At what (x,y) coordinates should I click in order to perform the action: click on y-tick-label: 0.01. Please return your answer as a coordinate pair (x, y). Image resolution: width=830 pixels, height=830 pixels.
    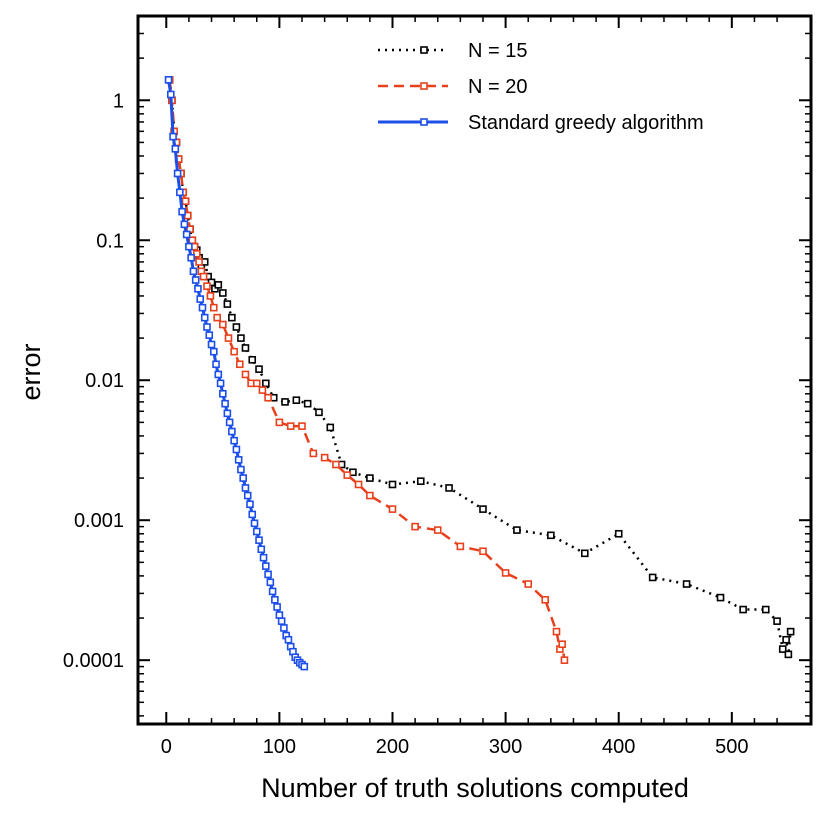
    Looking at the image, I should click on (104, 381).